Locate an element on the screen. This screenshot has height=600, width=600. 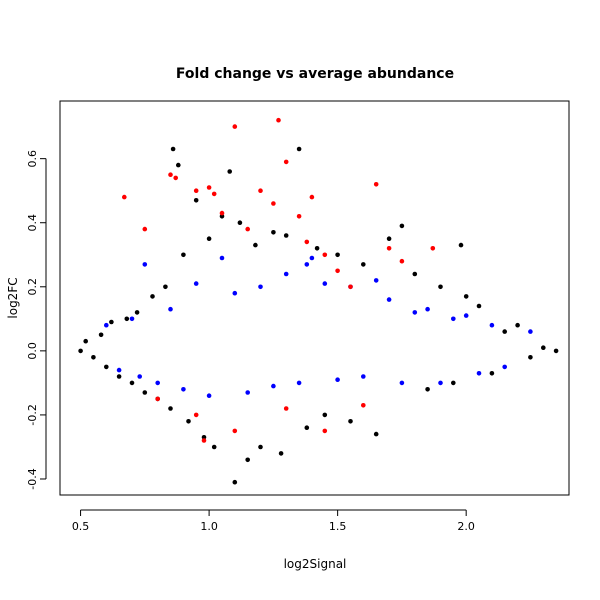
x-tick-label: 1.0 is located at coordinates (209, 526).